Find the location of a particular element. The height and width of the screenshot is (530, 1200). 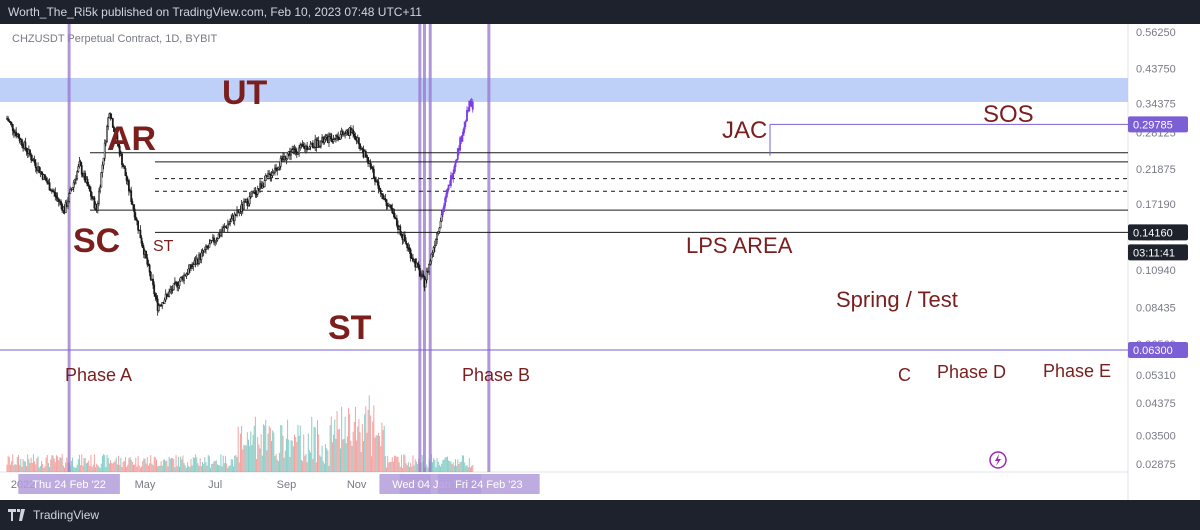

x-tick-label: Sep is located at coordinates (287, 485).